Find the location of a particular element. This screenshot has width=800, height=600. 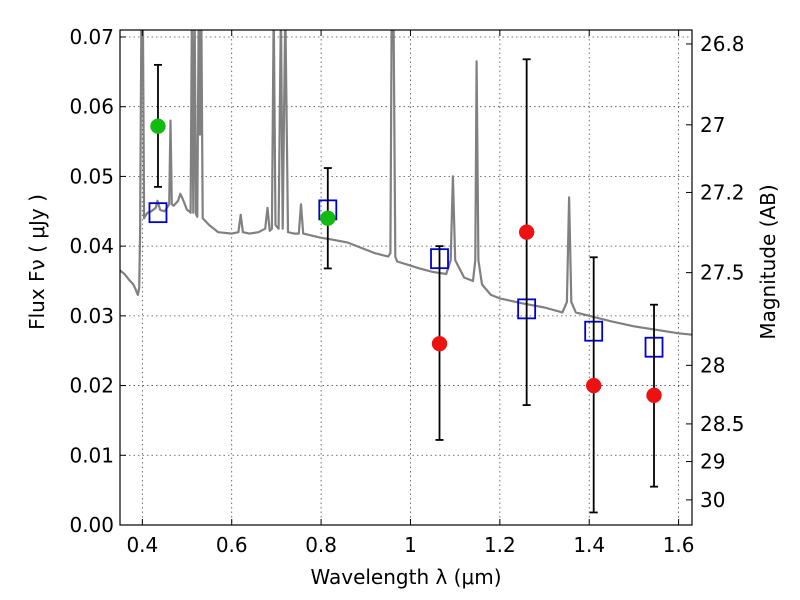

y-tick-label: 0.01 is located at coordinates (91, 455).